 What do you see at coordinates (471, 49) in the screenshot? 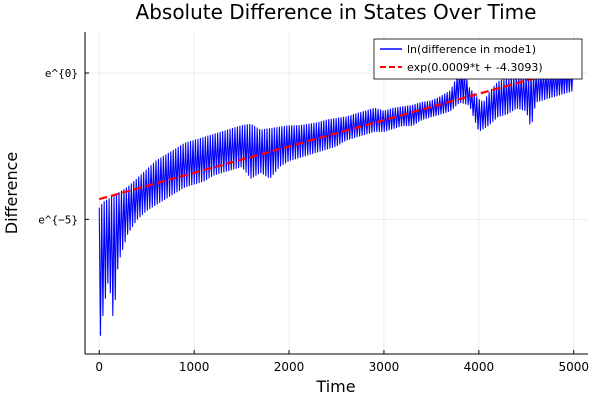
I see `legend-label-series-1: ln(difference in mode1)` at bounding box center [471, 49].